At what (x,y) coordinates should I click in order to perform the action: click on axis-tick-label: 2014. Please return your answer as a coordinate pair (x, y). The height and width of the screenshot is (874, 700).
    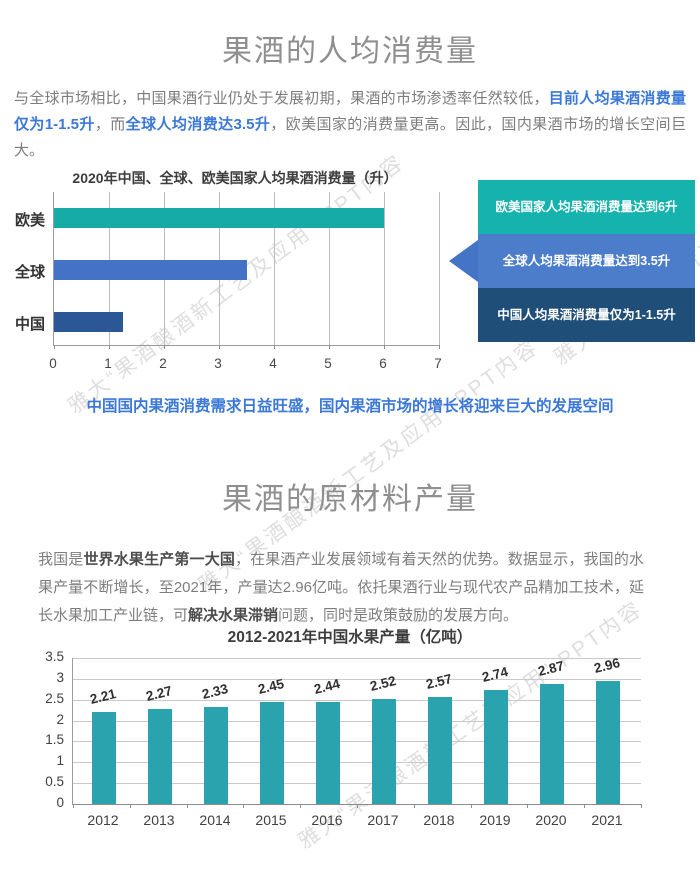
    Looking at the image, I should click on (215, 820).